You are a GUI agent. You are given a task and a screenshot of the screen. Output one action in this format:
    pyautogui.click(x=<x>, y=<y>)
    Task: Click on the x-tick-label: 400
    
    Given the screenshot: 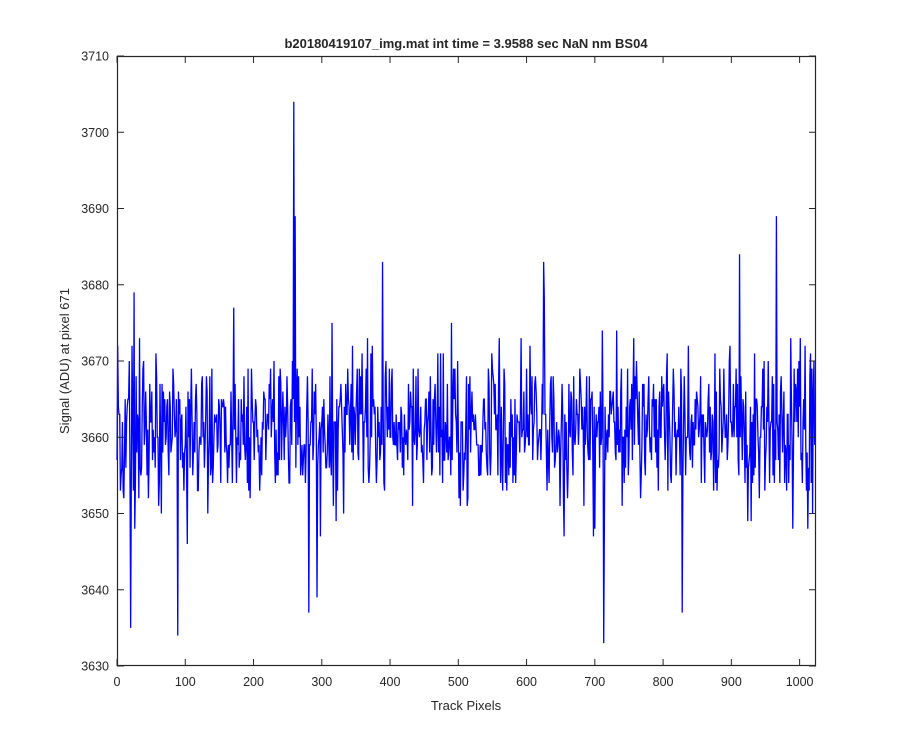 What is the action you would take?
    pyautogui.click(x=390, y=682)
    